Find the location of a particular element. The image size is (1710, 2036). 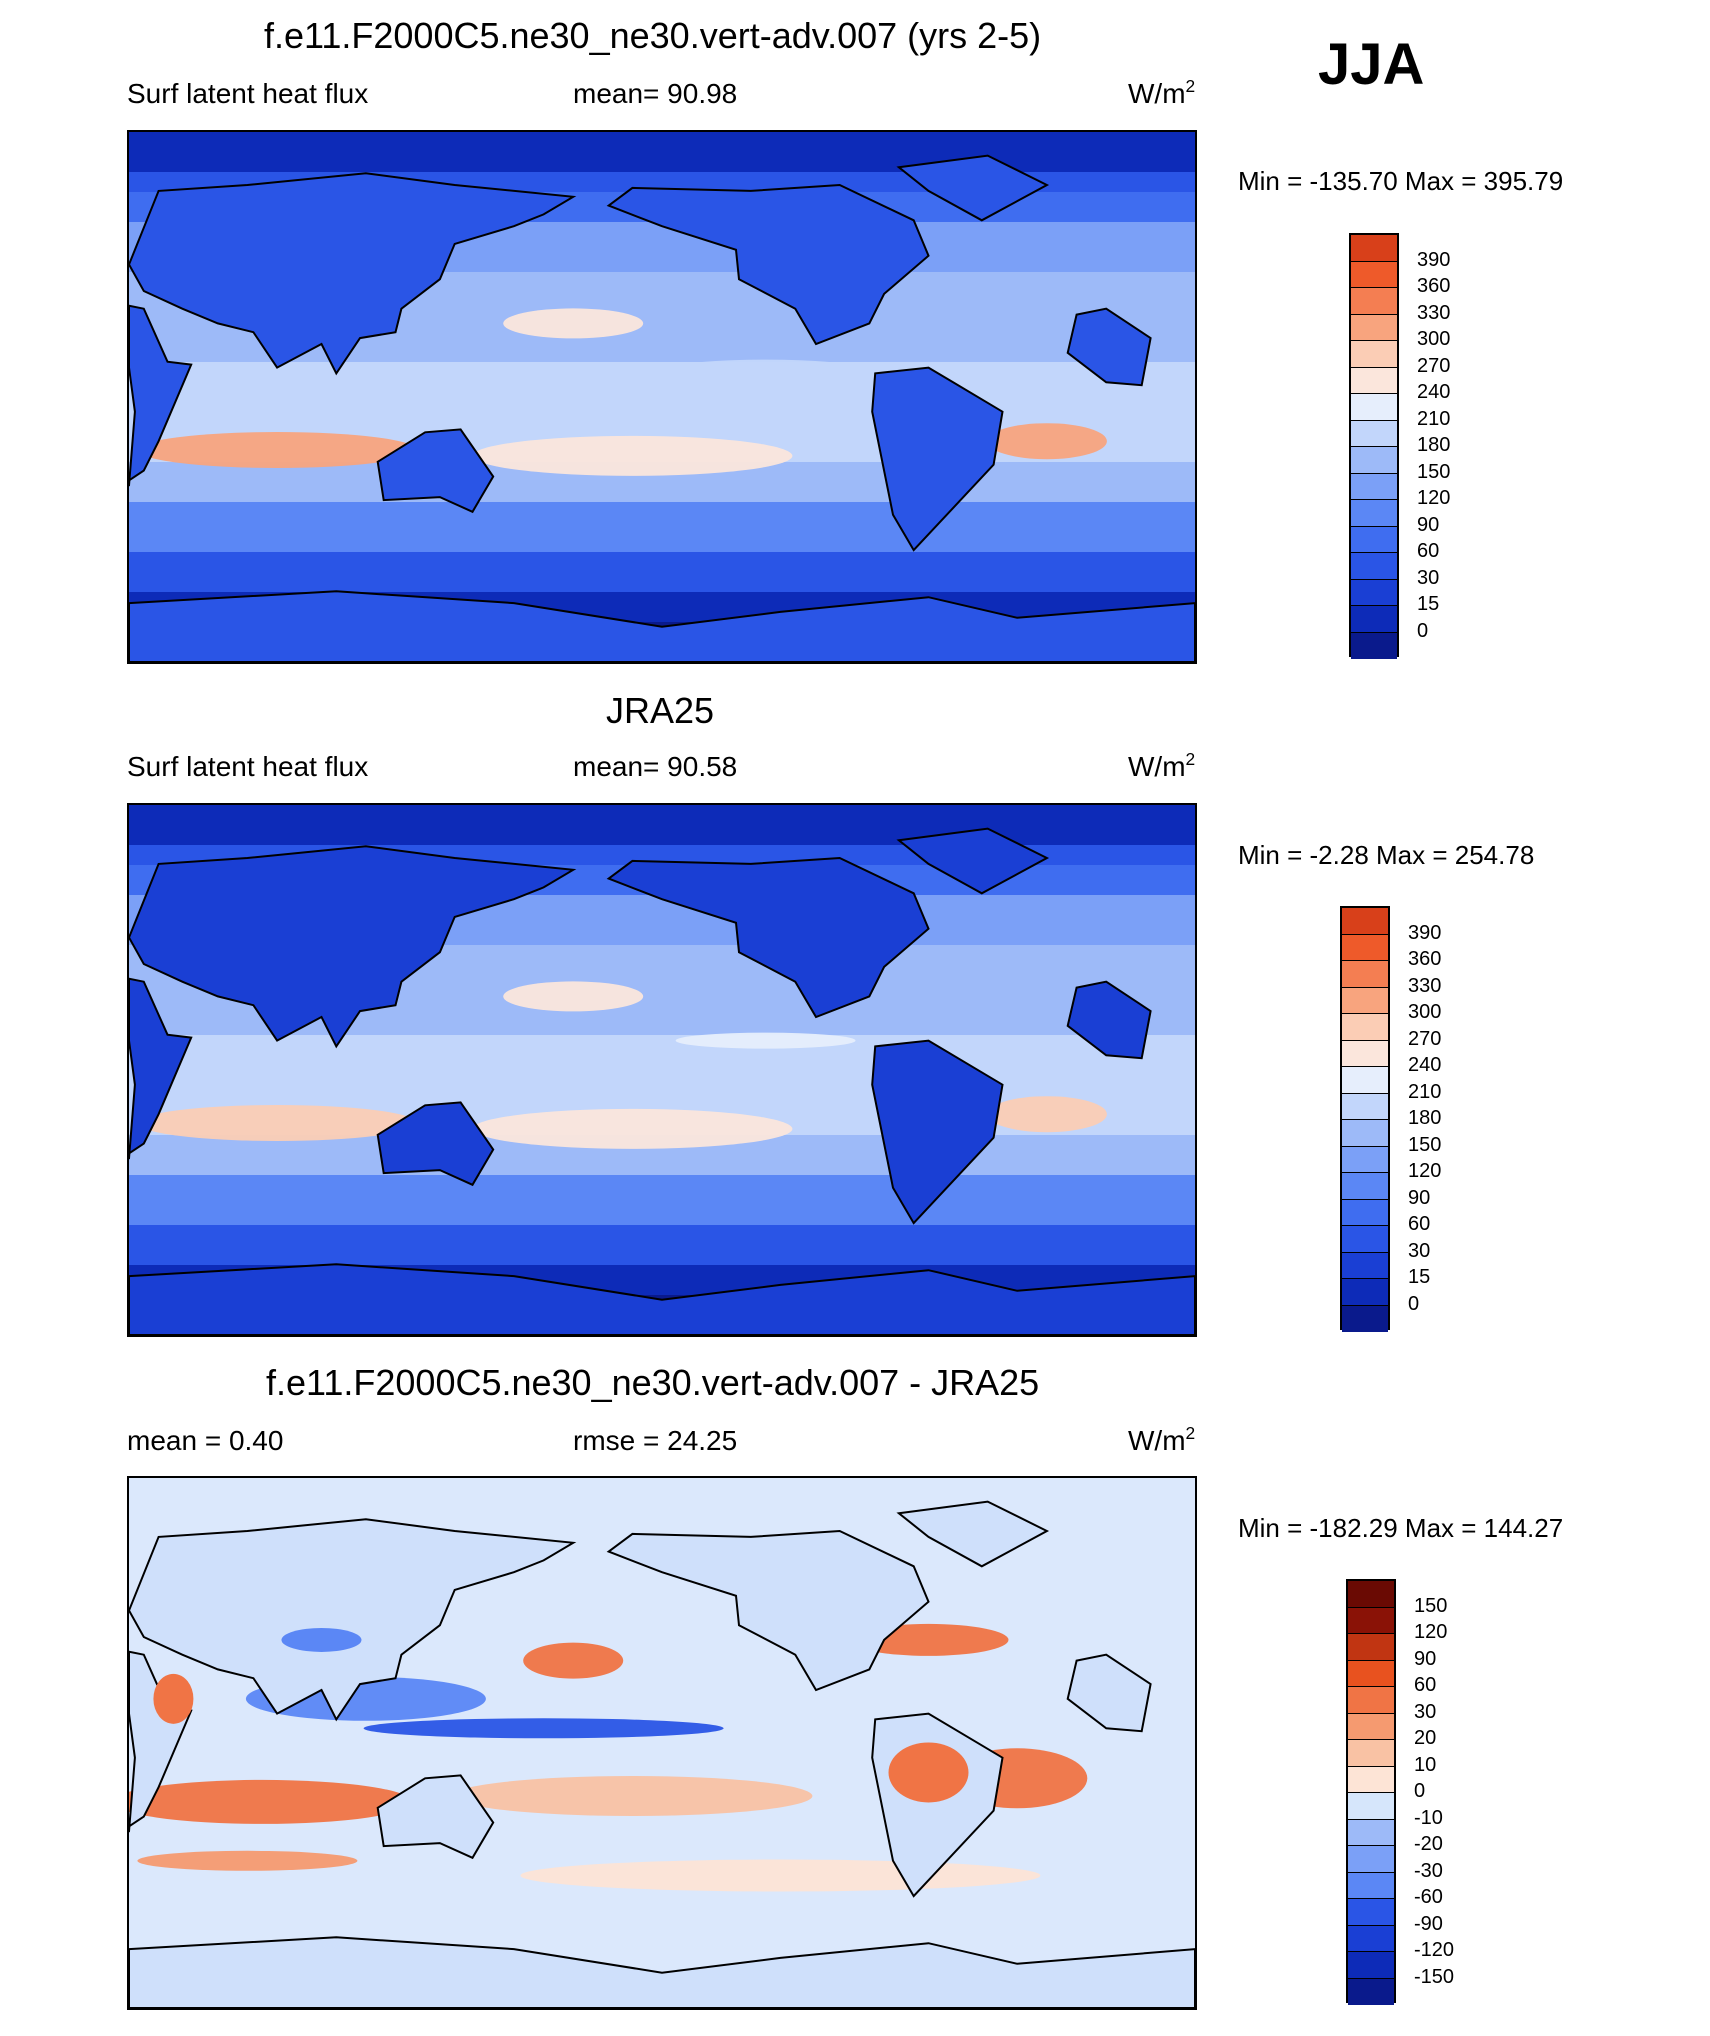

colorbar-tick-label: 390 is located at coordinates (1434, 259).